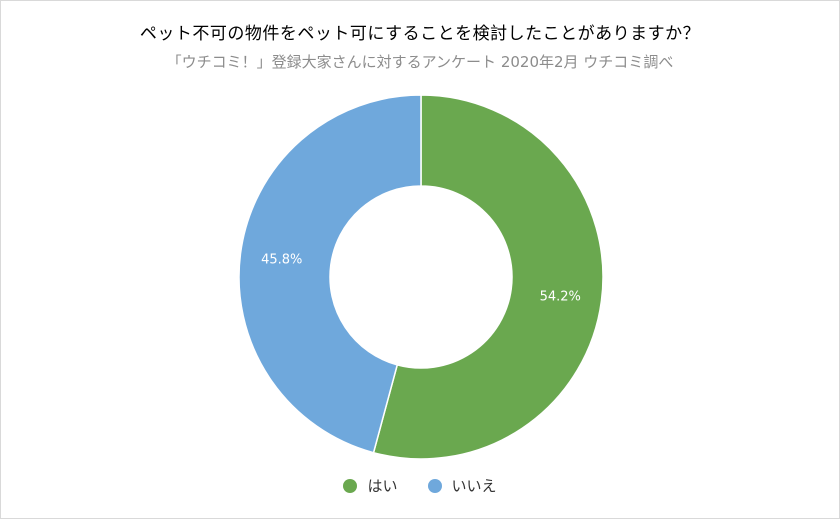  Describe the element at coordinates (350, 485) in the screenshot. I see `legend-swatch-yes` at that location.